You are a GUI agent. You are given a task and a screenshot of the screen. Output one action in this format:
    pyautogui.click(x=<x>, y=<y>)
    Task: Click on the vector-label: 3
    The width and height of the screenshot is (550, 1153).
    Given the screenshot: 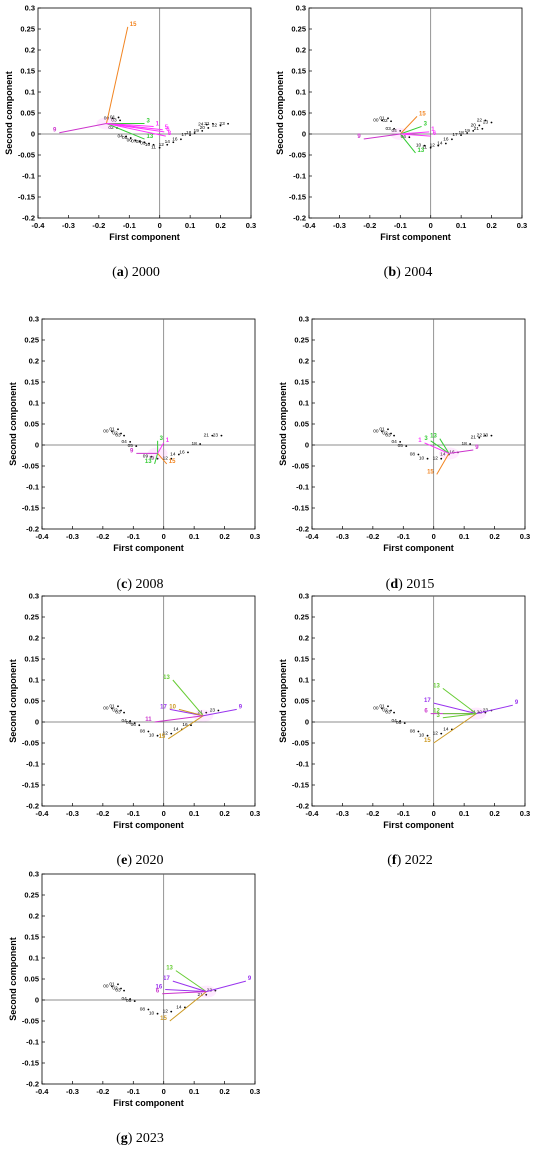 What is the action you would take?
    pyautogui.click(x=149, y=122)
    